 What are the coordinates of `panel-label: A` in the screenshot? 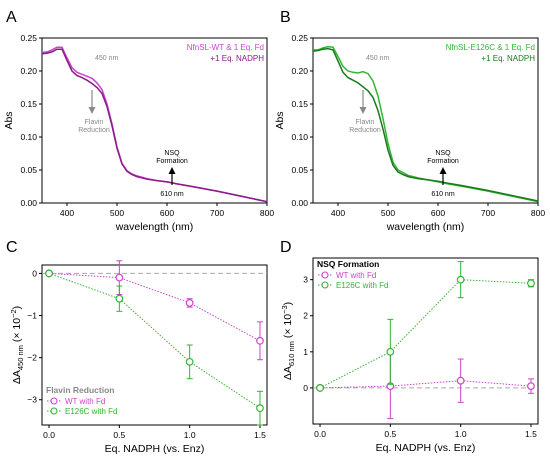 It's located at (11, 17).